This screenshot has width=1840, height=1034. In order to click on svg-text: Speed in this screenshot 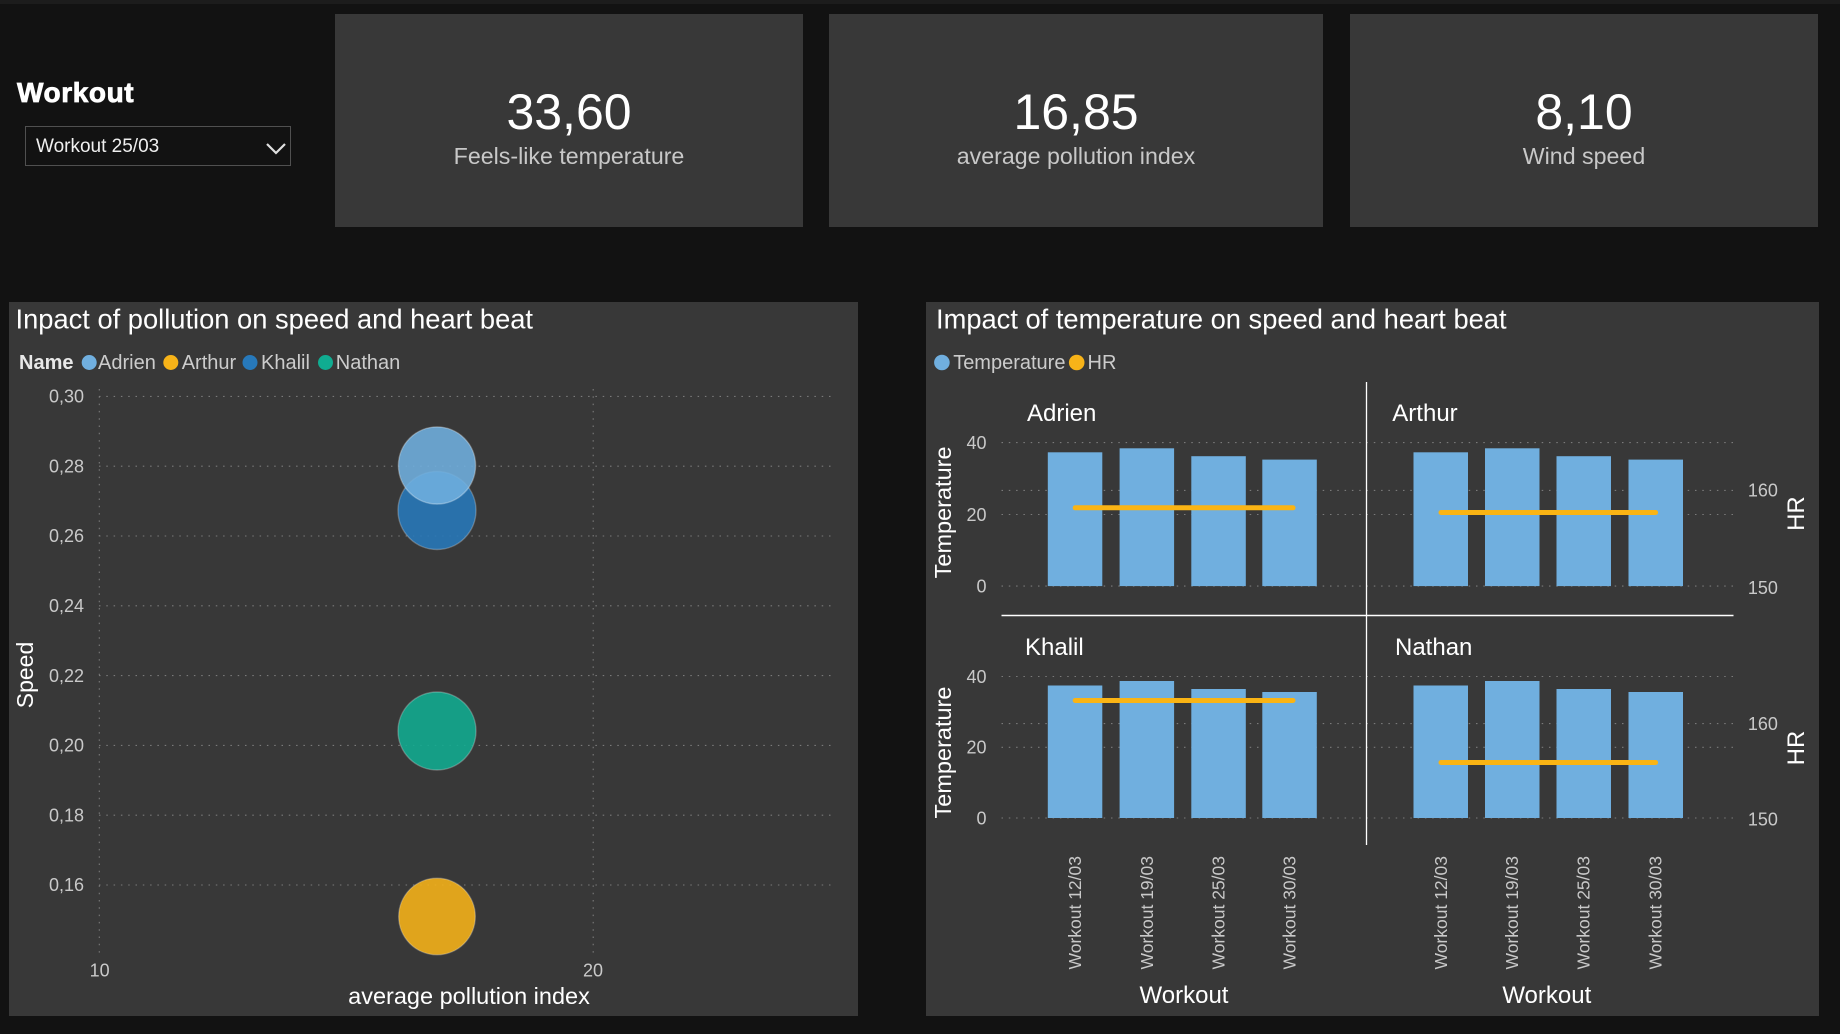, I will do `click(25, 675)`.